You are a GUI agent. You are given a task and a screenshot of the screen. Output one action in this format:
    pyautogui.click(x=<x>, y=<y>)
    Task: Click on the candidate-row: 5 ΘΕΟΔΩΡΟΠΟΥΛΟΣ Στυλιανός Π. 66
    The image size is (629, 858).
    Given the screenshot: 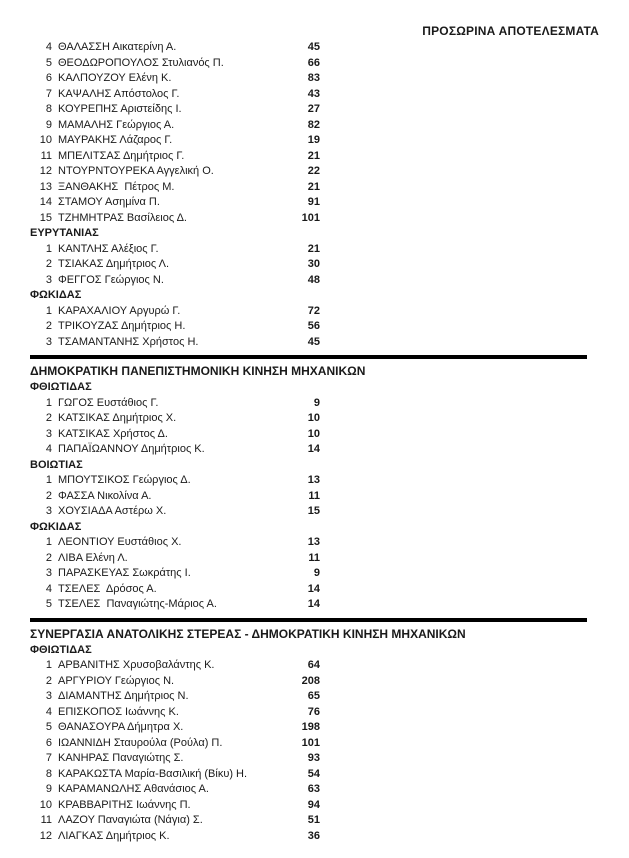 What is the action you would take?
    pyautogui.click(x=175, y=64)
    